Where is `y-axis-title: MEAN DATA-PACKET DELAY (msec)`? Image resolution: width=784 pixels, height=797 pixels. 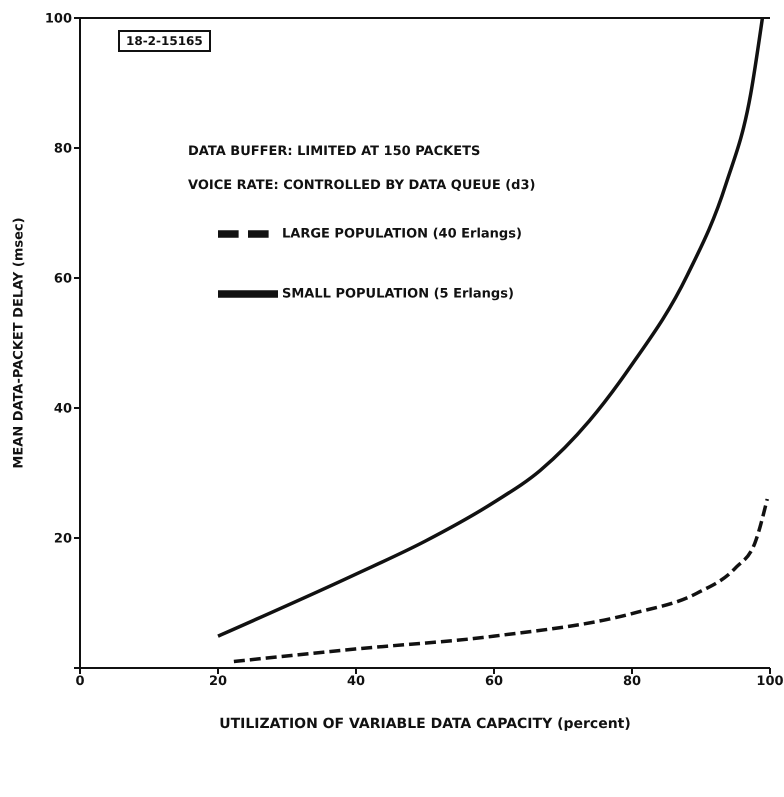
y-axis-title: MEAN DATA-PACKET DELAY (msec) is located at coordinates (19, 343).